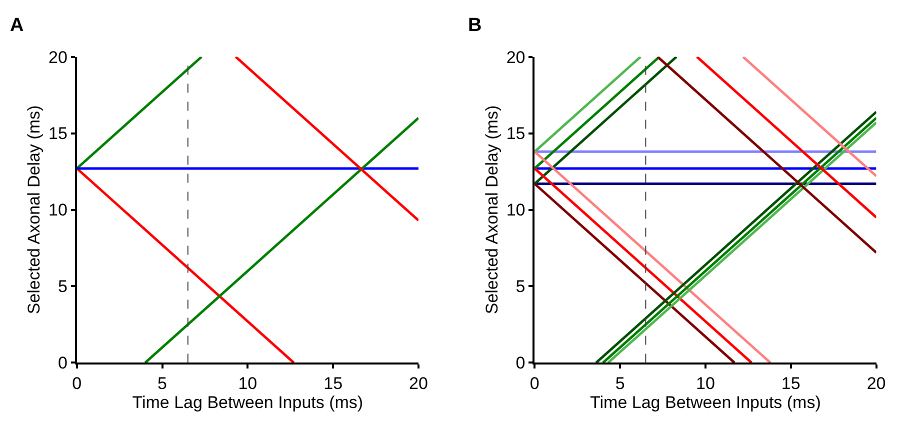 The width and height of the screenshot is (903, 432). What do you see at coordinates (17, 25) in the screenshot?
I see `chart-title: A` at bounding box center [17, 25].